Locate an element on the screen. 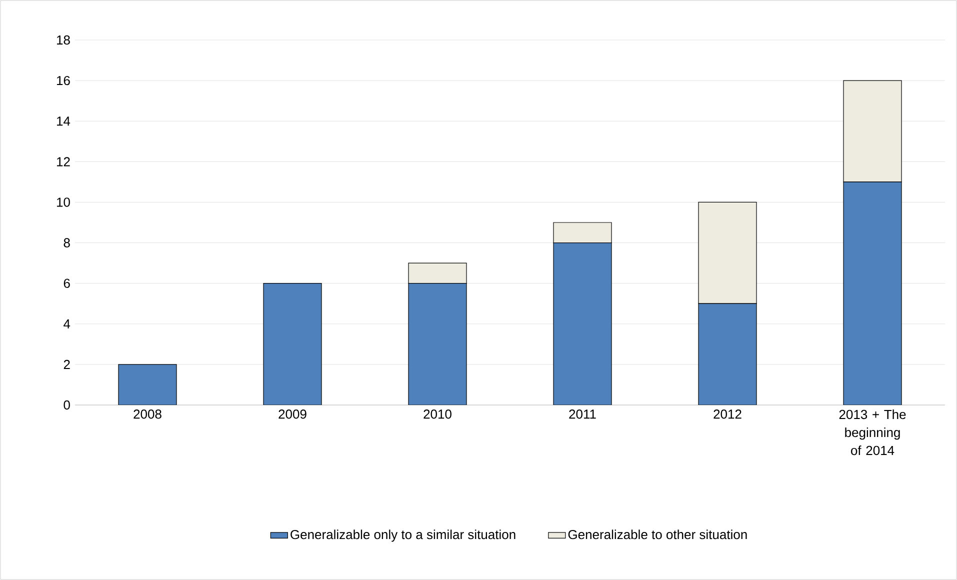 This screenshot has height=580, width=957. y-tick-label: 2 is located at coordinates (67, 364).